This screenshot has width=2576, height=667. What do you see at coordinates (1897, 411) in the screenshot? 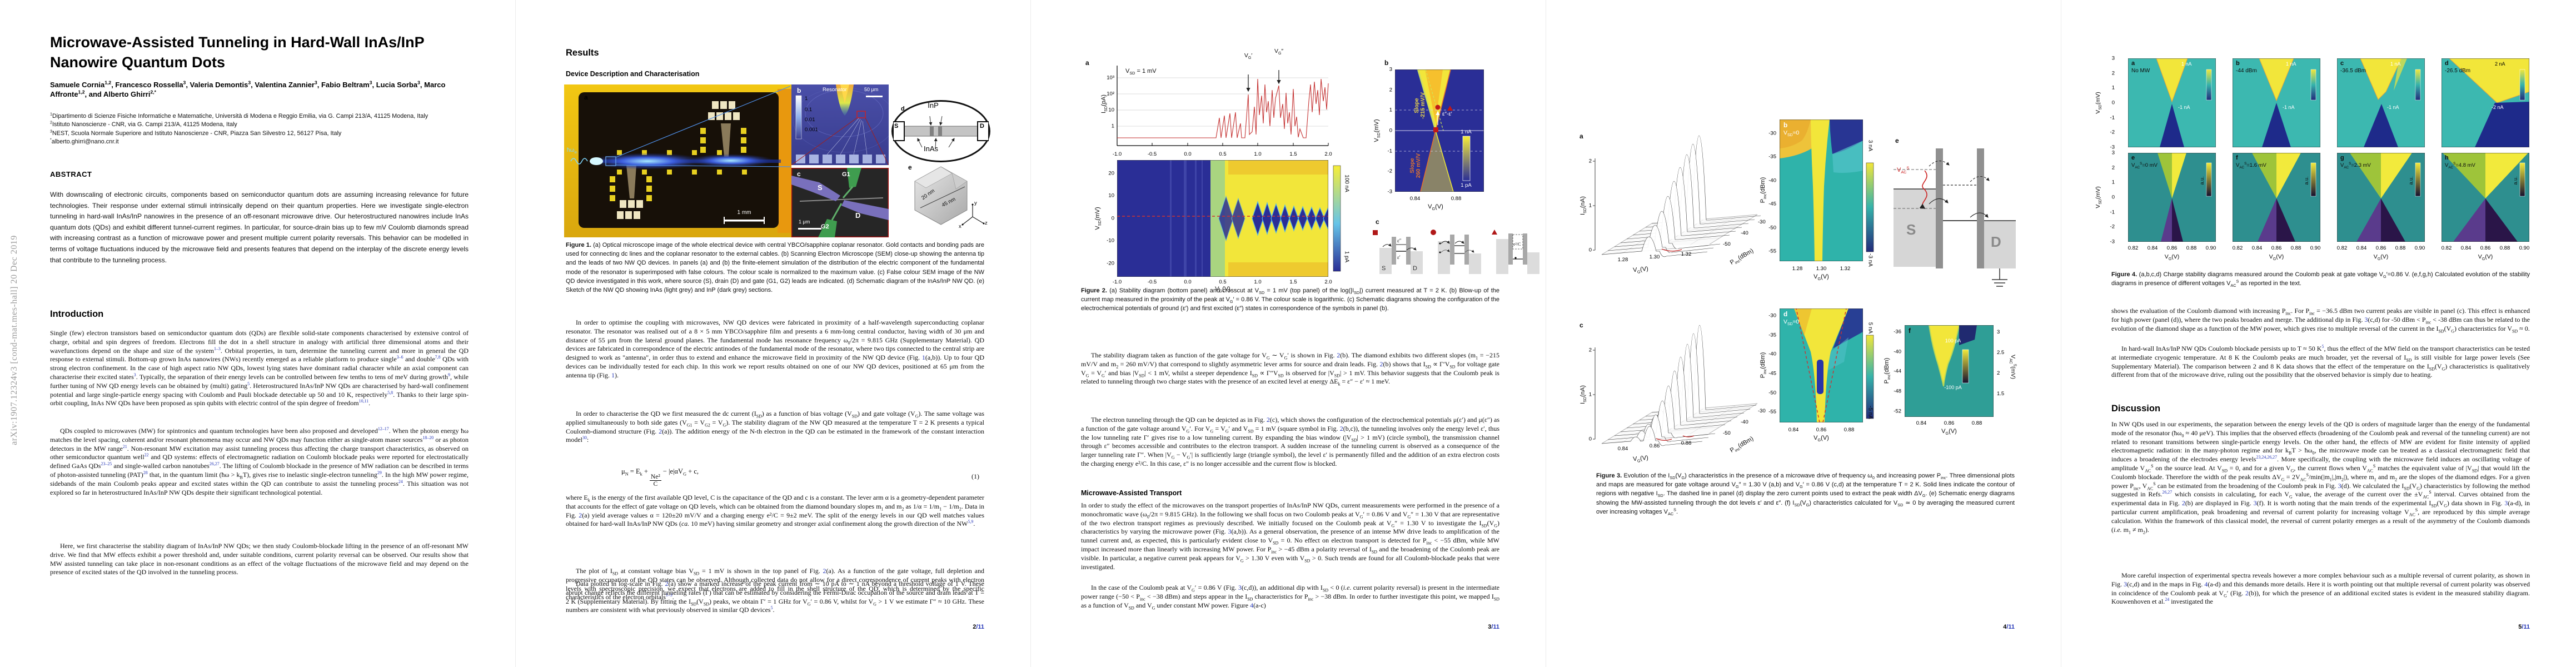
I see `axis-tick: -52` at bounding box center [1897, 411].